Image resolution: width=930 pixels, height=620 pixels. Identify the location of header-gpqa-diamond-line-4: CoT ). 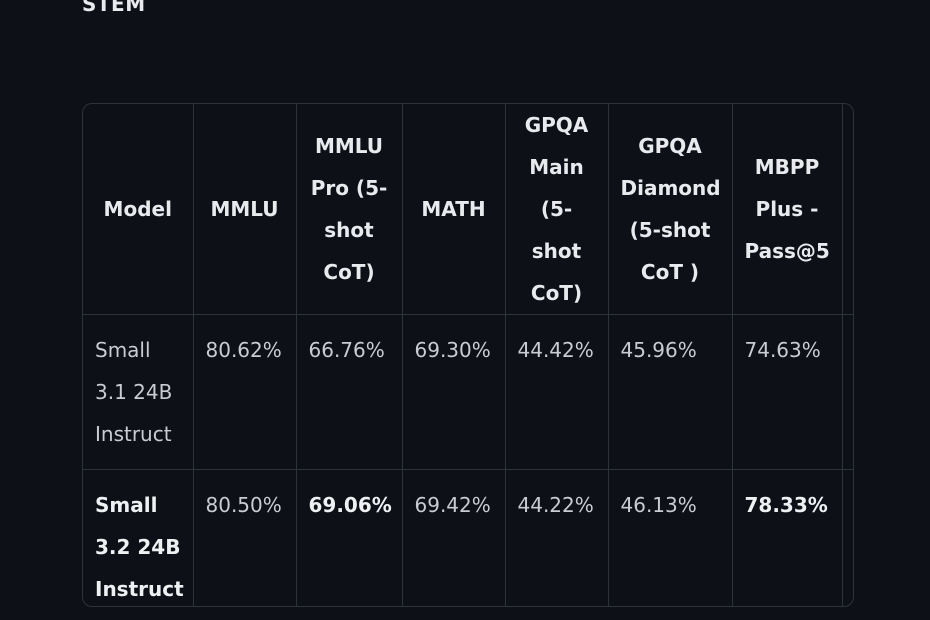
(670, 272).